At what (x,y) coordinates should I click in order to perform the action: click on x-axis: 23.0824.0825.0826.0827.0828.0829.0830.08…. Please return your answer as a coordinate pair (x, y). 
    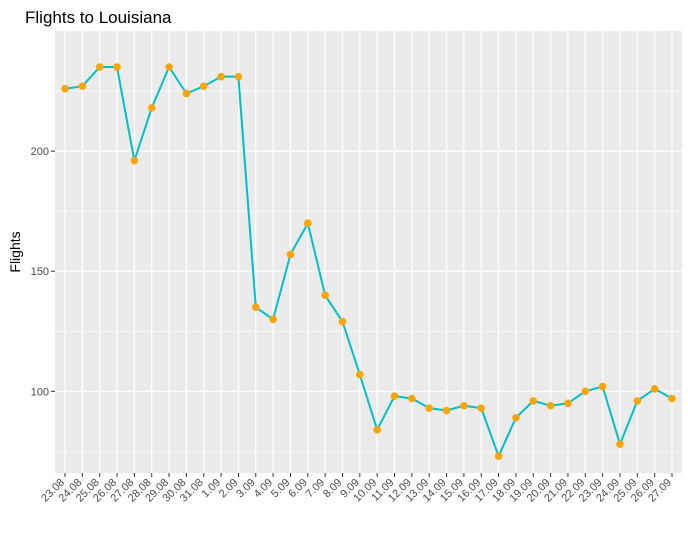
    Looking at the image, I should click on (356, 489).